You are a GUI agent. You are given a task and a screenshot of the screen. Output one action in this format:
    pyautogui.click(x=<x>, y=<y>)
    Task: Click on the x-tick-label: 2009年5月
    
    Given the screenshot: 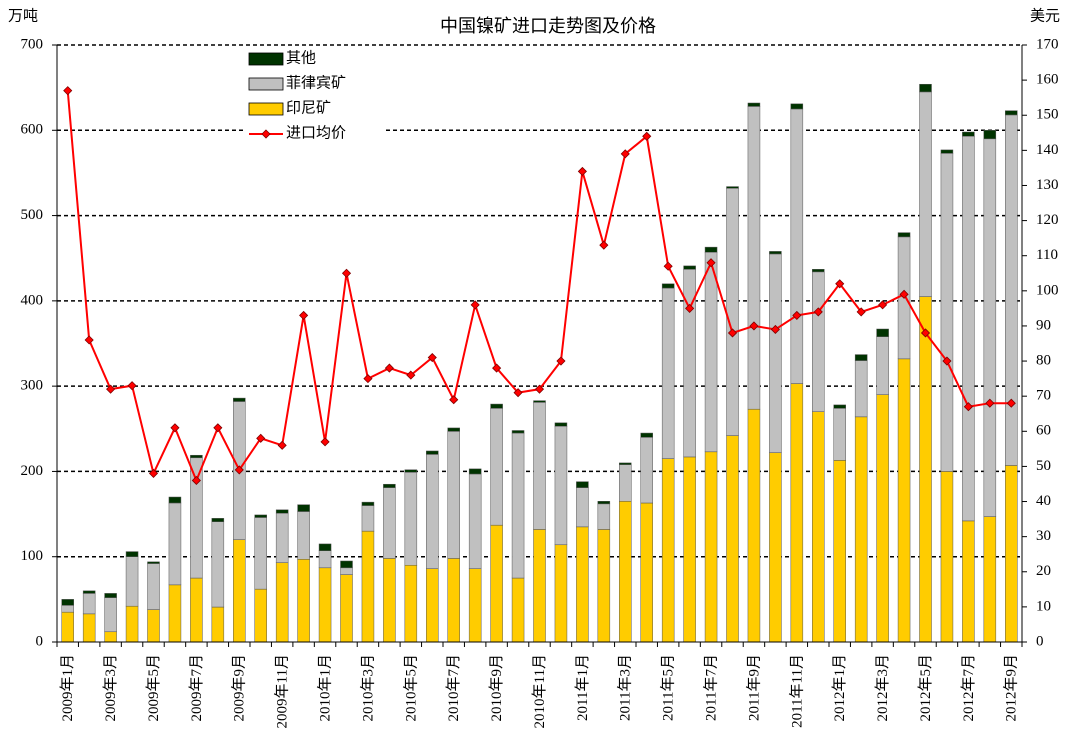 What is the action you would take?
    pyautogui.click(x=153, y=688)
    